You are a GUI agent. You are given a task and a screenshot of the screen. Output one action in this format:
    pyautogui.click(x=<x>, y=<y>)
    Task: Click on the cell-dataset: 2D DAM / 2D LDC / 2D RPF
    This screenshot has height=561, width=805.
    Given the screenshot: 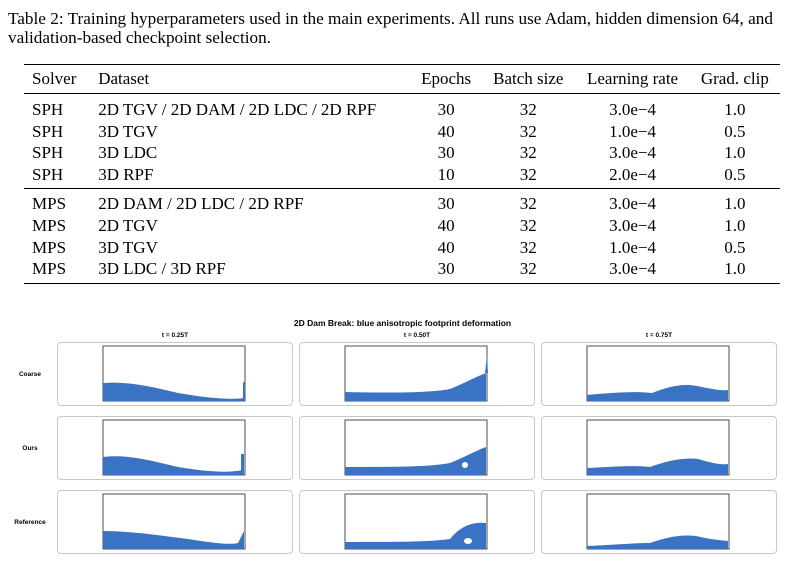 What is the action you would take?
    pyautogui.click(x=201, y=204)
    